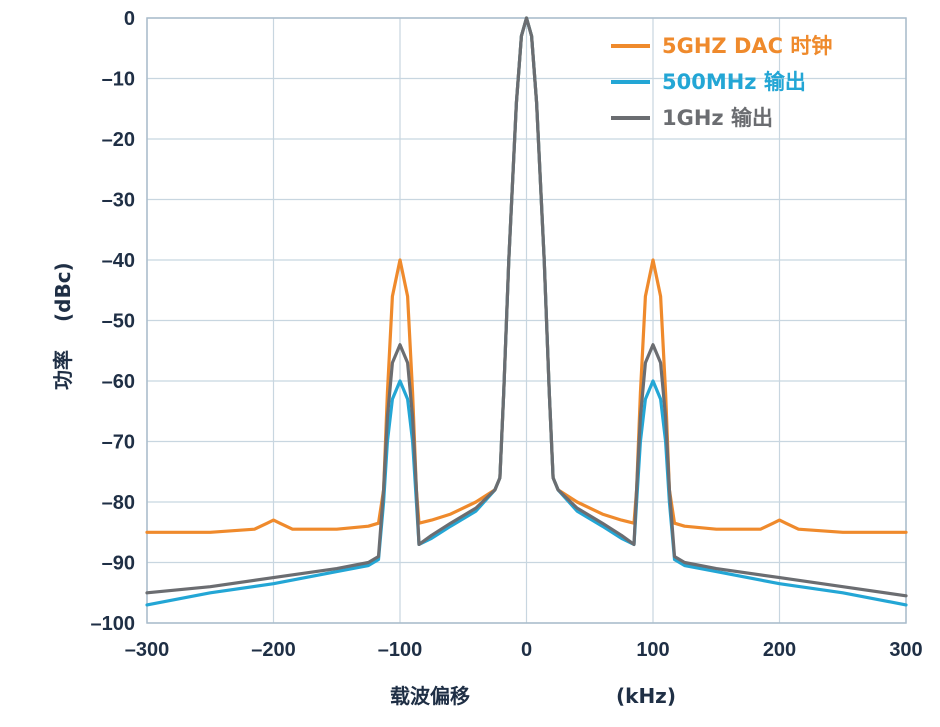 The width and height of the screenshot is (940, 727). What do you see at coordinates (113, 624) in the screenshot?
I see `y-tick-label: –100` at bounding box center [113, 624].